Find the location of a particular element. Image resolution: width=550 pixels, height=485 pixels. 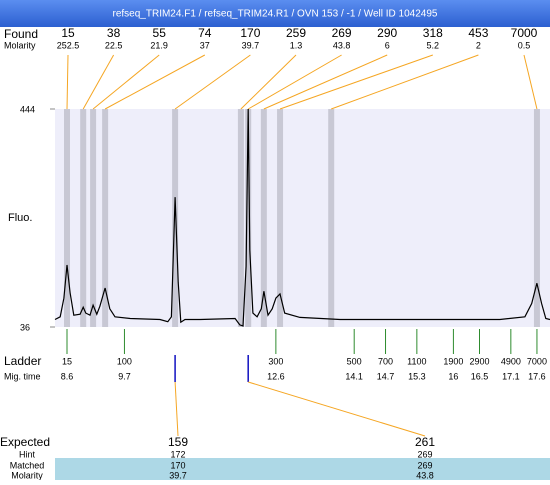

found-molarity: 2 is located at coordinates (478, 45).